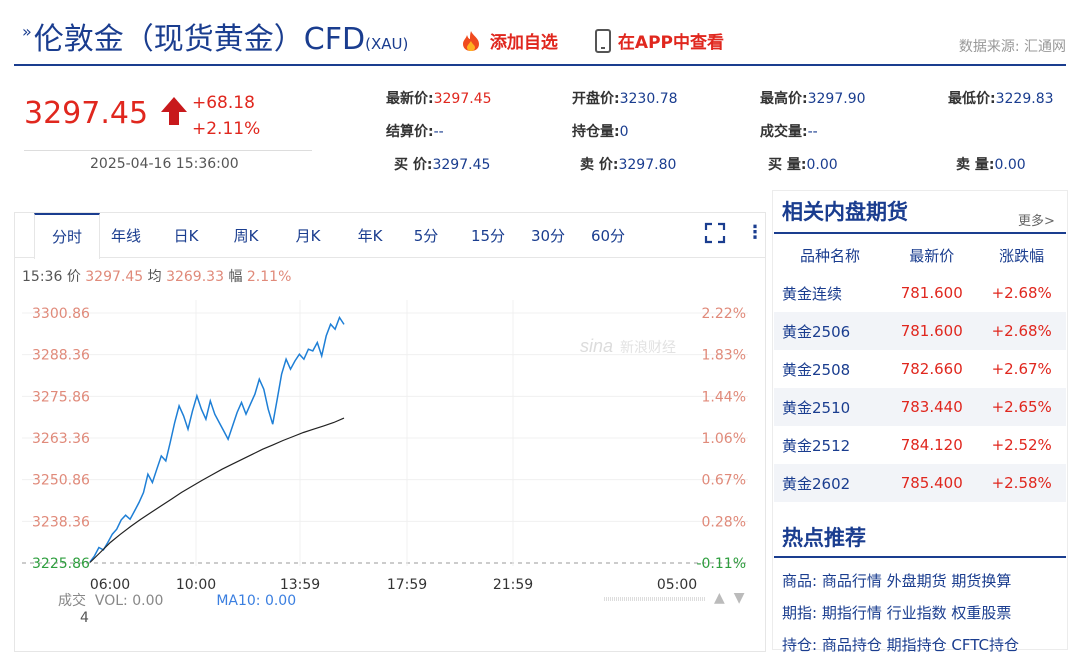  Describe the element at coordinates (845, 212) in the screenshot. I see `related-futures-title: 相关内盘期货` at that location.